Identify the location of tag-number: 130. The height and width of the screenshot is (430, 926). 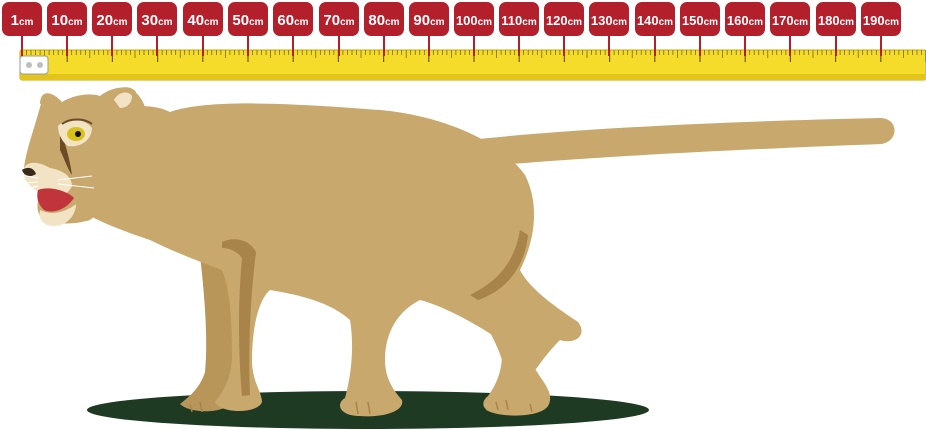
(602, 20).